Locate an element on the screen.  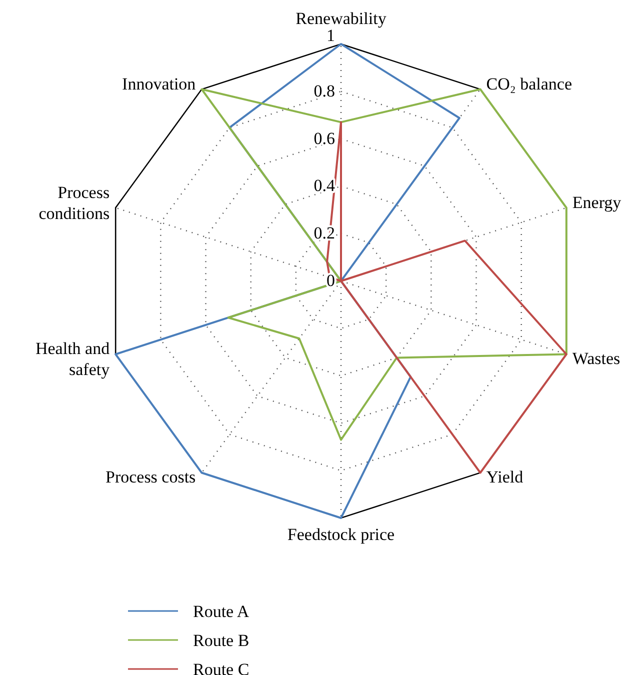
spoke-label: Process conditions is located at coordinates (74, 202).